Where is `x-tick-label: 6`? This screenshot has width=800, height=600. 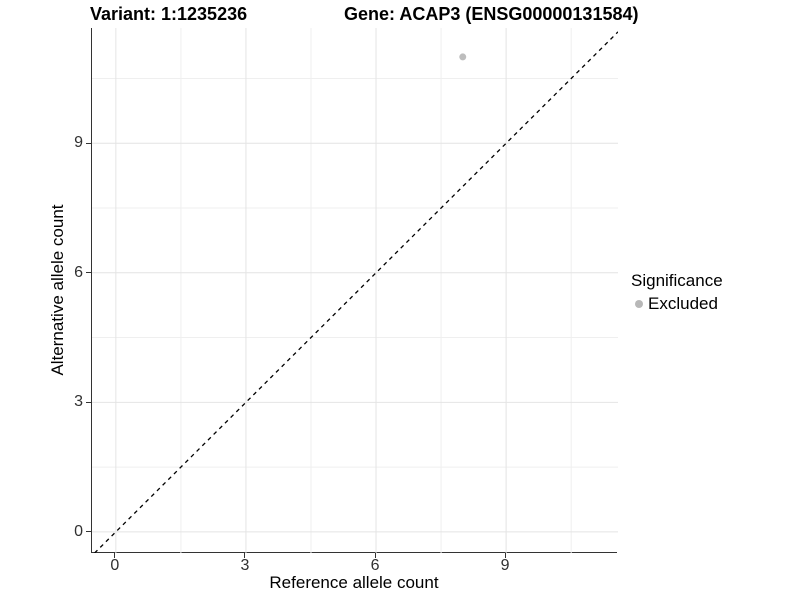
x-tick-label: 6 is located at coordinates (375, 565).